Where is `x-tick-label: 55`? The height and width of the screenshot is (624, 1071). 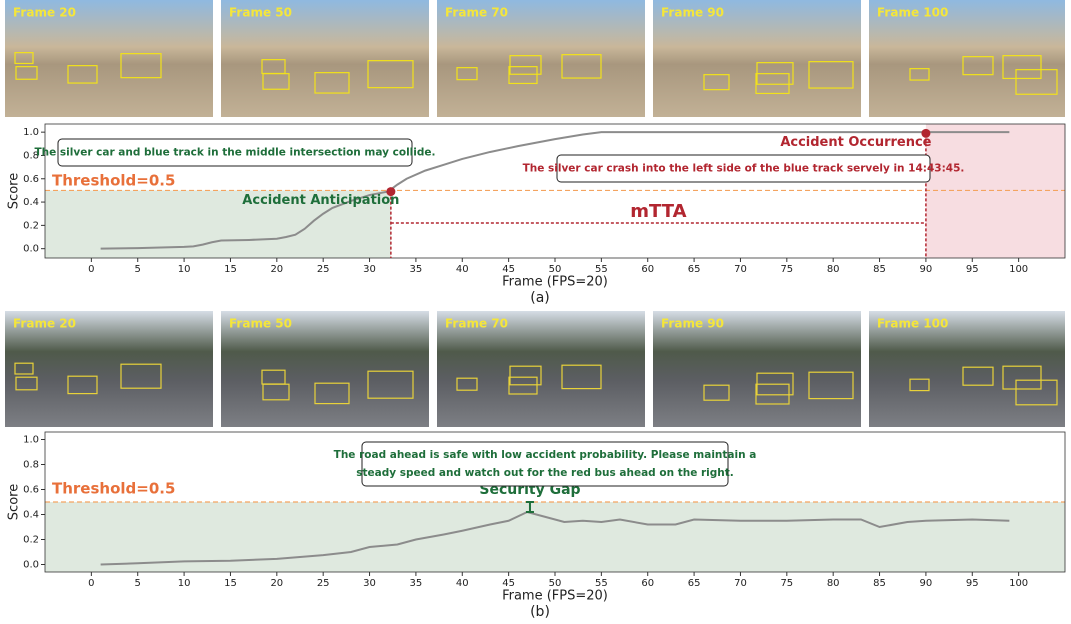
x-tick-label: 55 is located at coordinates (601, 269).